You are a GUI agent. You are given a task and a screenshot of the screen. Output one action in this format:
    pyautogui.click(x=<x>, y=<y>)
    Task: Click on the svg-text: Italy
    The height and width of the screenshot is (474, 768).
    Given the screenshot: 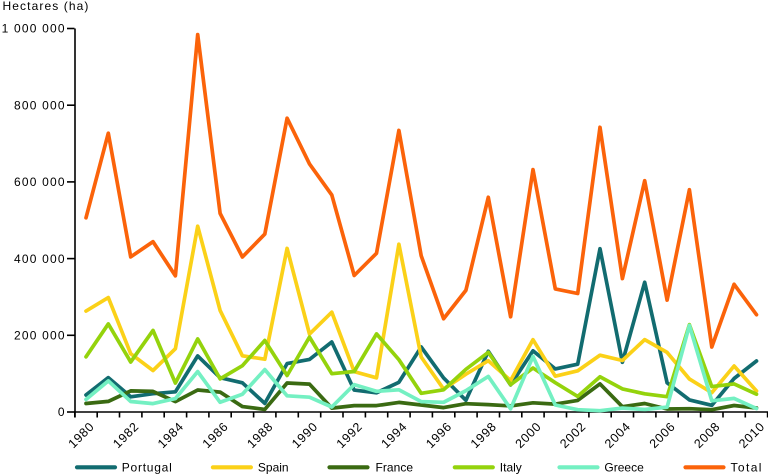 What is the action you would take?
    pyautogui.click(x=511, y=467)
    